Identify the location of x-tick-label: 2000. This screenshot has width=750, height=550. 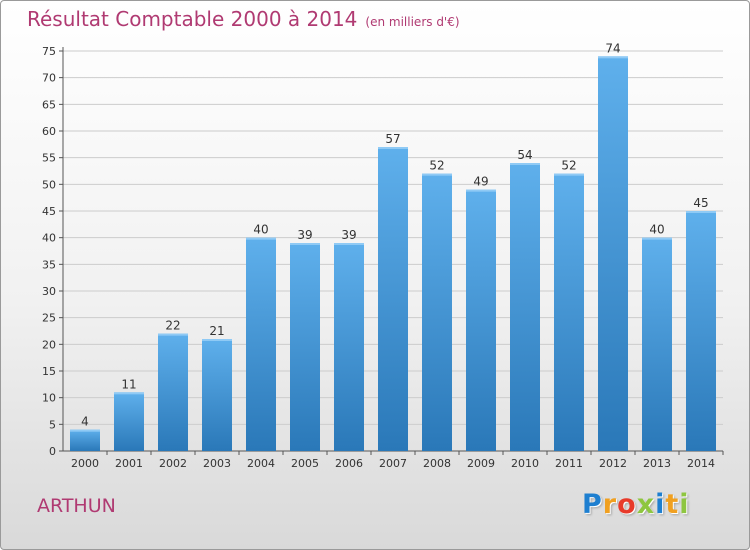
(85, 463).